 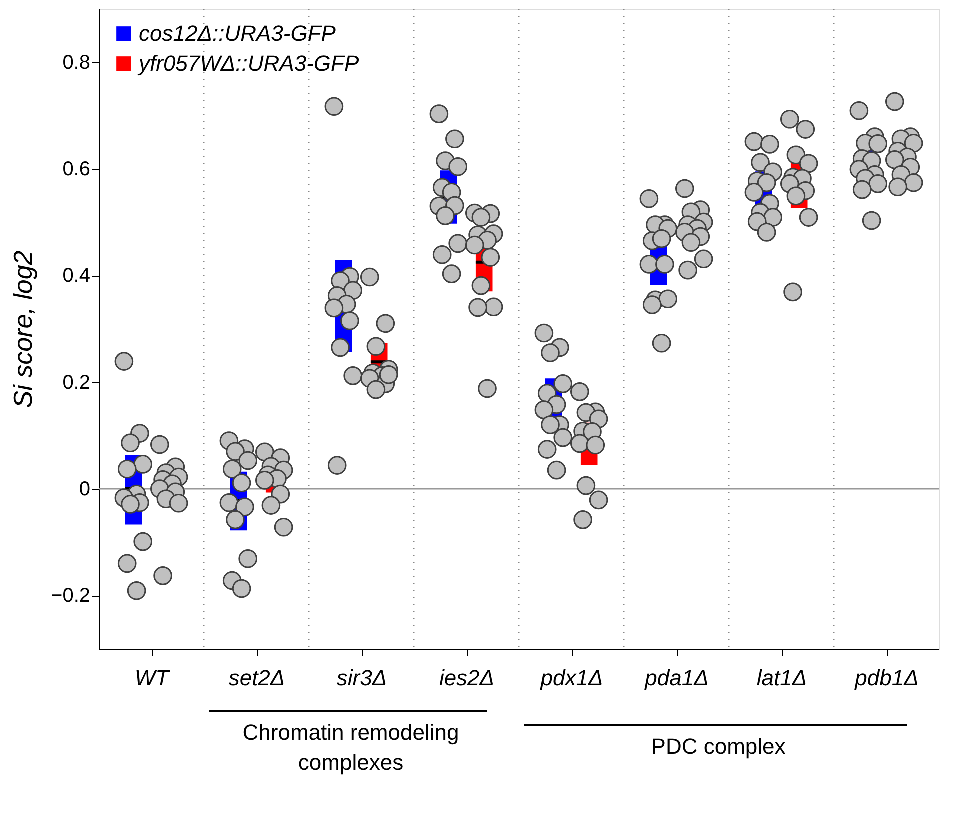 What do you see at coordinates (76, 383) in the screenshot?
I see `y-tick-label: 0.2` at bounding box center [76, 383].